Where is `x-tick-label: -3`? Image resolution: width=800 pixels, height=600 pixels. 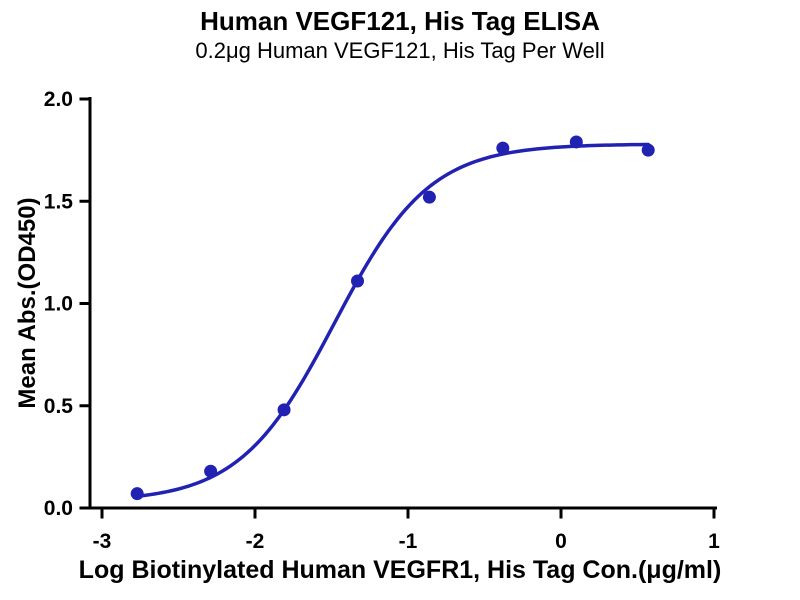
x-tick-label: -3 is located at coordinates (102, 541).